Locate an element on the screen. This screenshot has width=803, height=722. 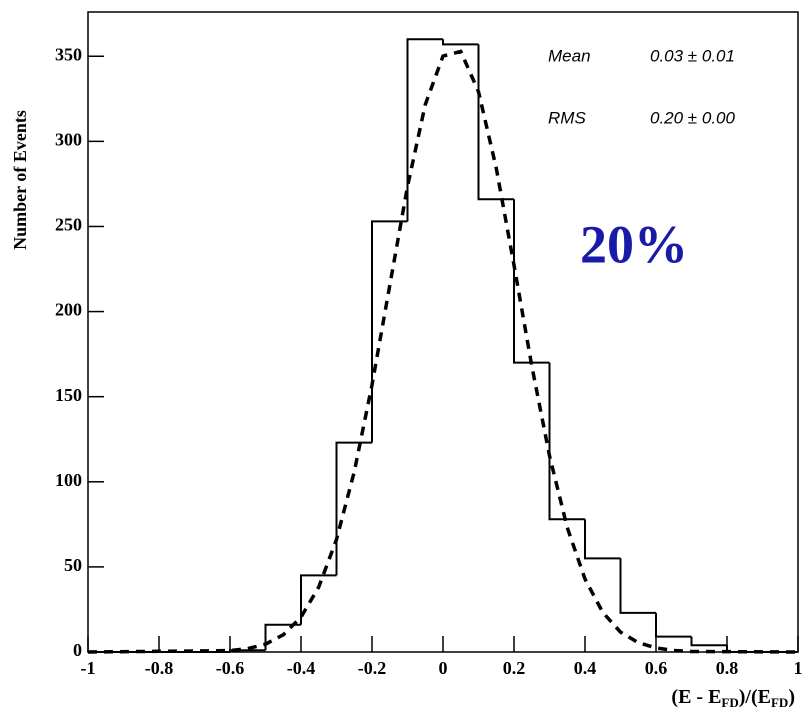
x-tick-label: -1 is located at coordinates (88, 668).